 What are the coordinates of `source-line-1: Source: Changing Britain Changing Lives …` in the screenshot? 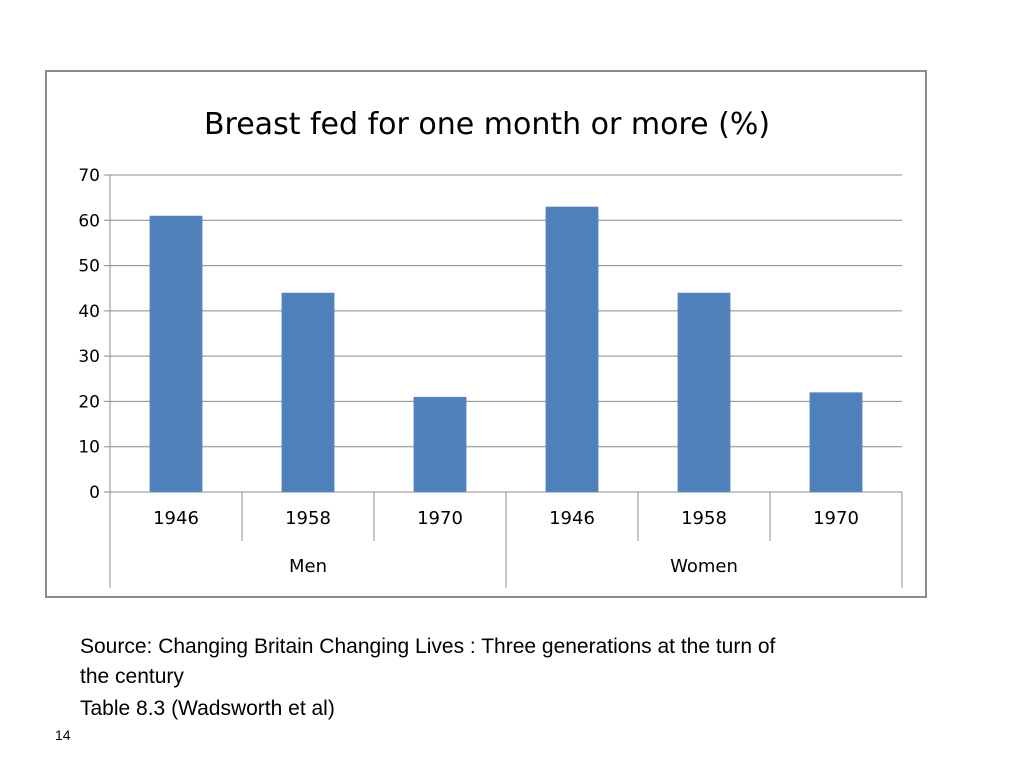 It's located at (428, 646).